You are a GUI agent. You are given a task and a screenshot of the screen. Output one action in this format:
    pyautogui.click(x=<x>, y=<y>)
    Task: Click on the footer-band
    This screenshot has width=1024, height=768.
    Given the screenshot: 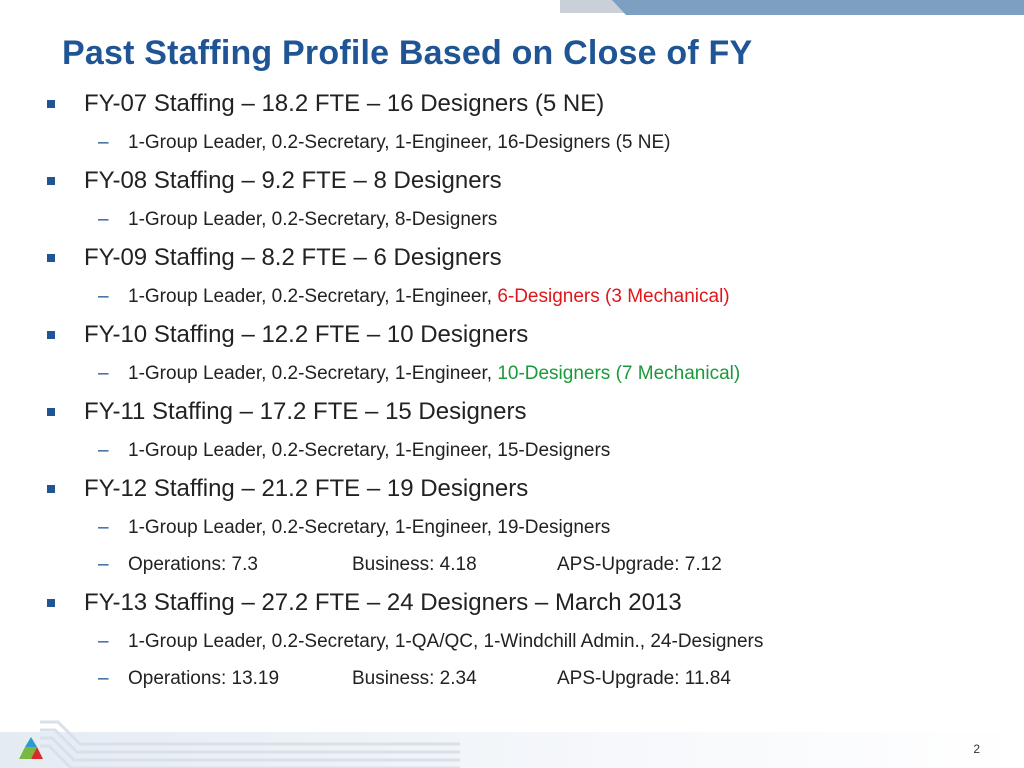 What is the action you would take?
    pyautogui.click(x=512, y=750)
    